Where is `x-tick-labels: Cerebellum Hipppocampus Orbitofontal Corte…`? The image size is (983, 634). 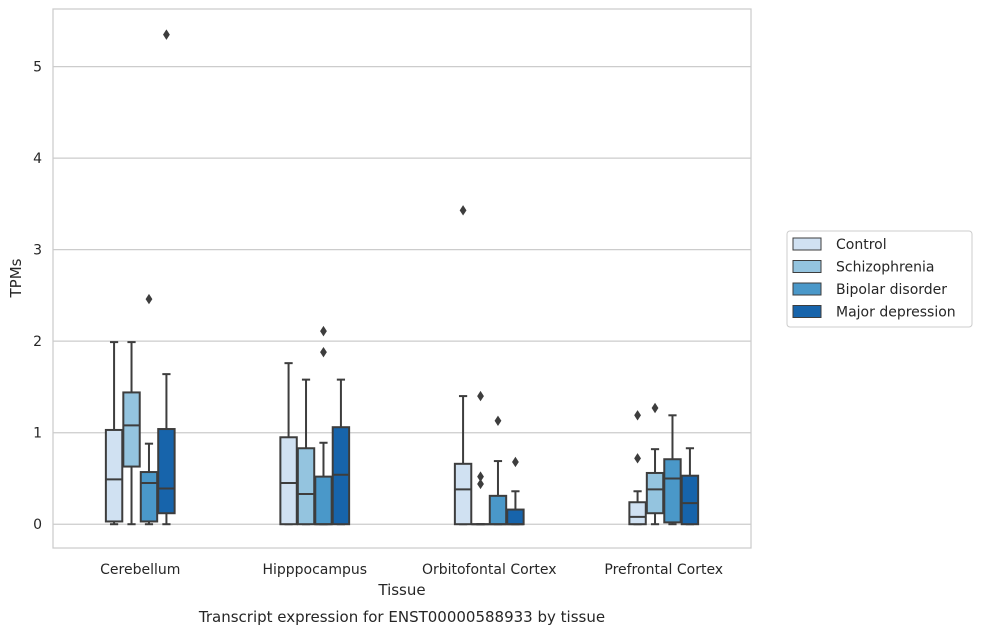
x-tick-labels: Cerebellum Hipppocampus Orbitofontal Corte… is located at coordinates (411, 570).